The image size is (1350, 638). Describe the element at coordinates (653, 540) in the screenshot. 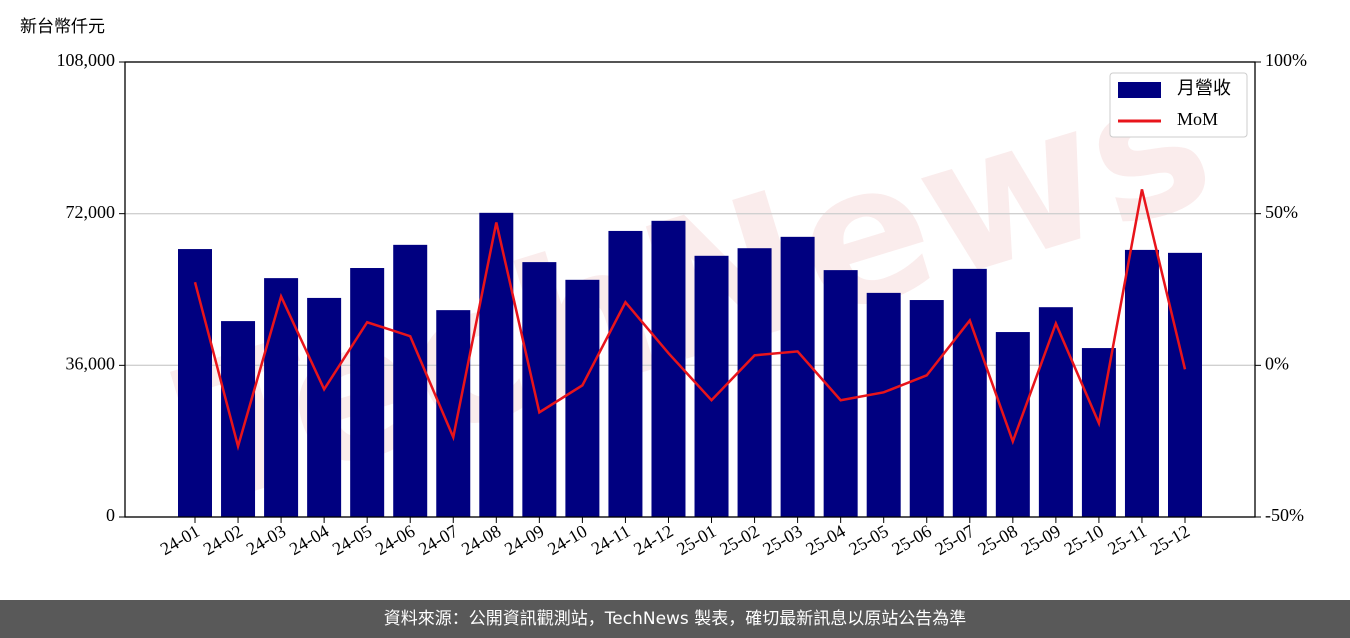

I see `x-tick-label: 24-12` at that location.